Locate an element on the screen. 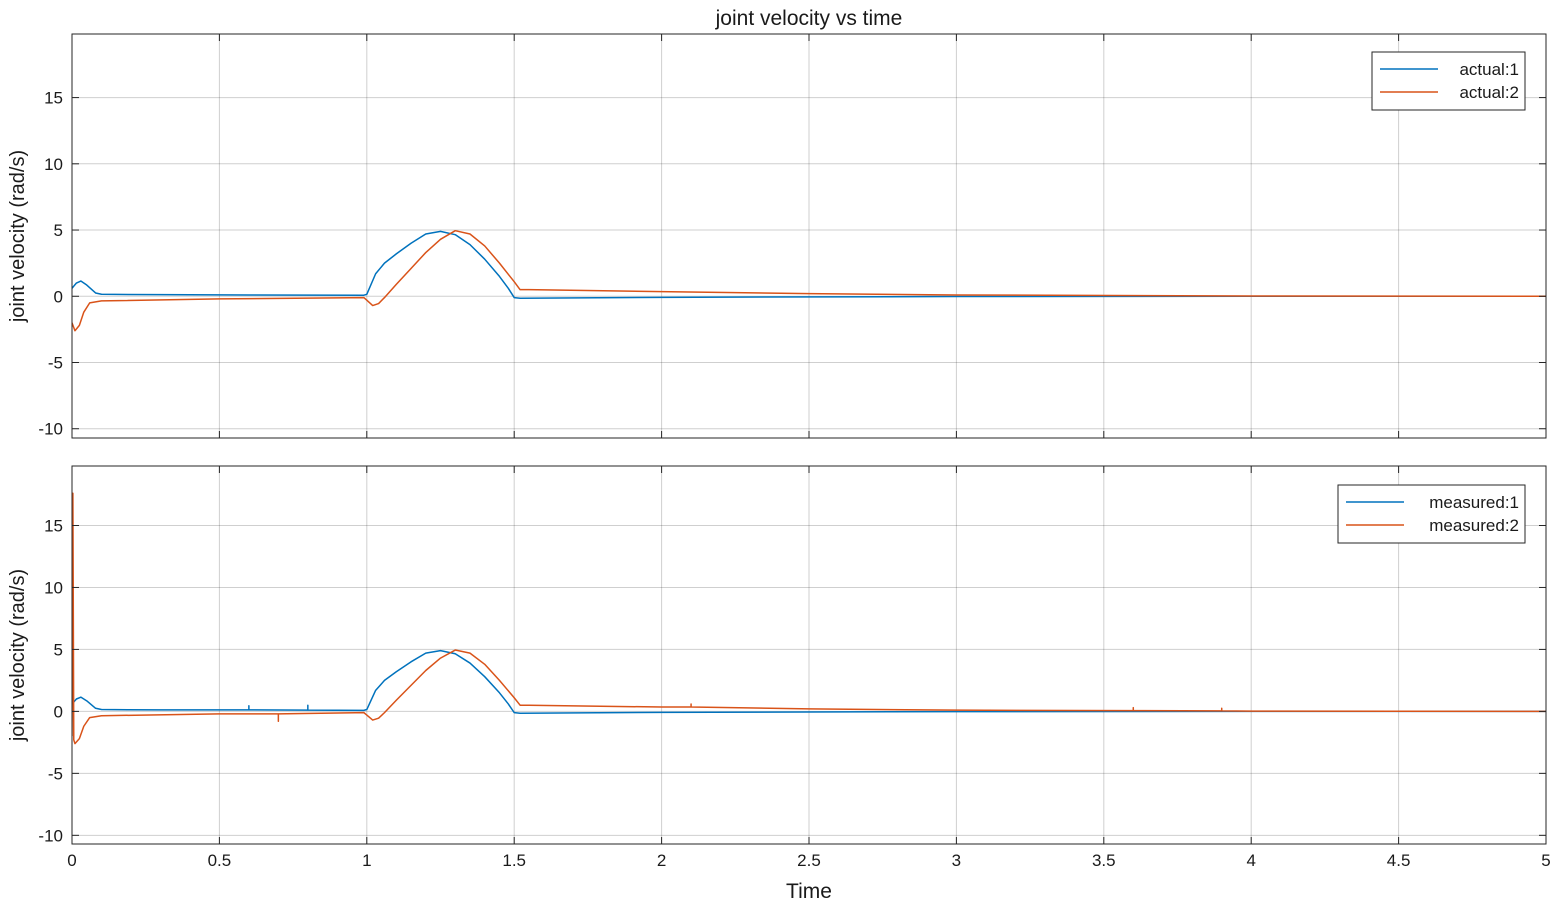  legend-label: actual:1 is located at coordinates (1489, 69).